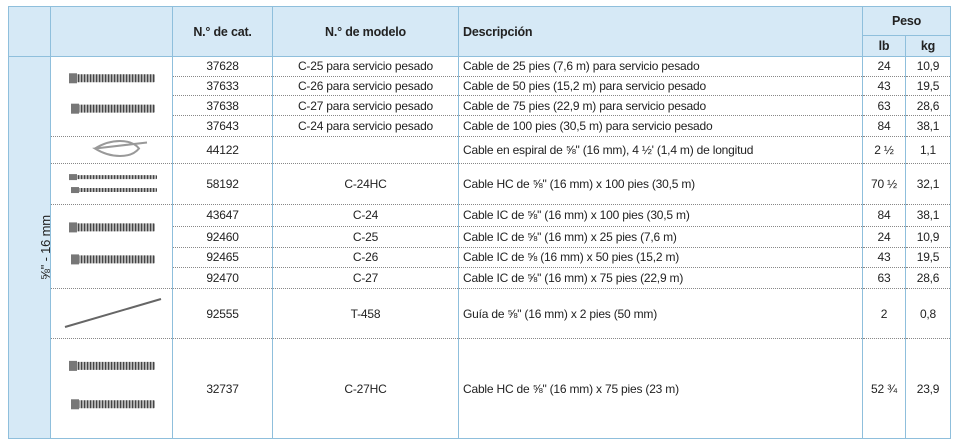  I want to click on header-cell: Descripción, so click(660, 31).